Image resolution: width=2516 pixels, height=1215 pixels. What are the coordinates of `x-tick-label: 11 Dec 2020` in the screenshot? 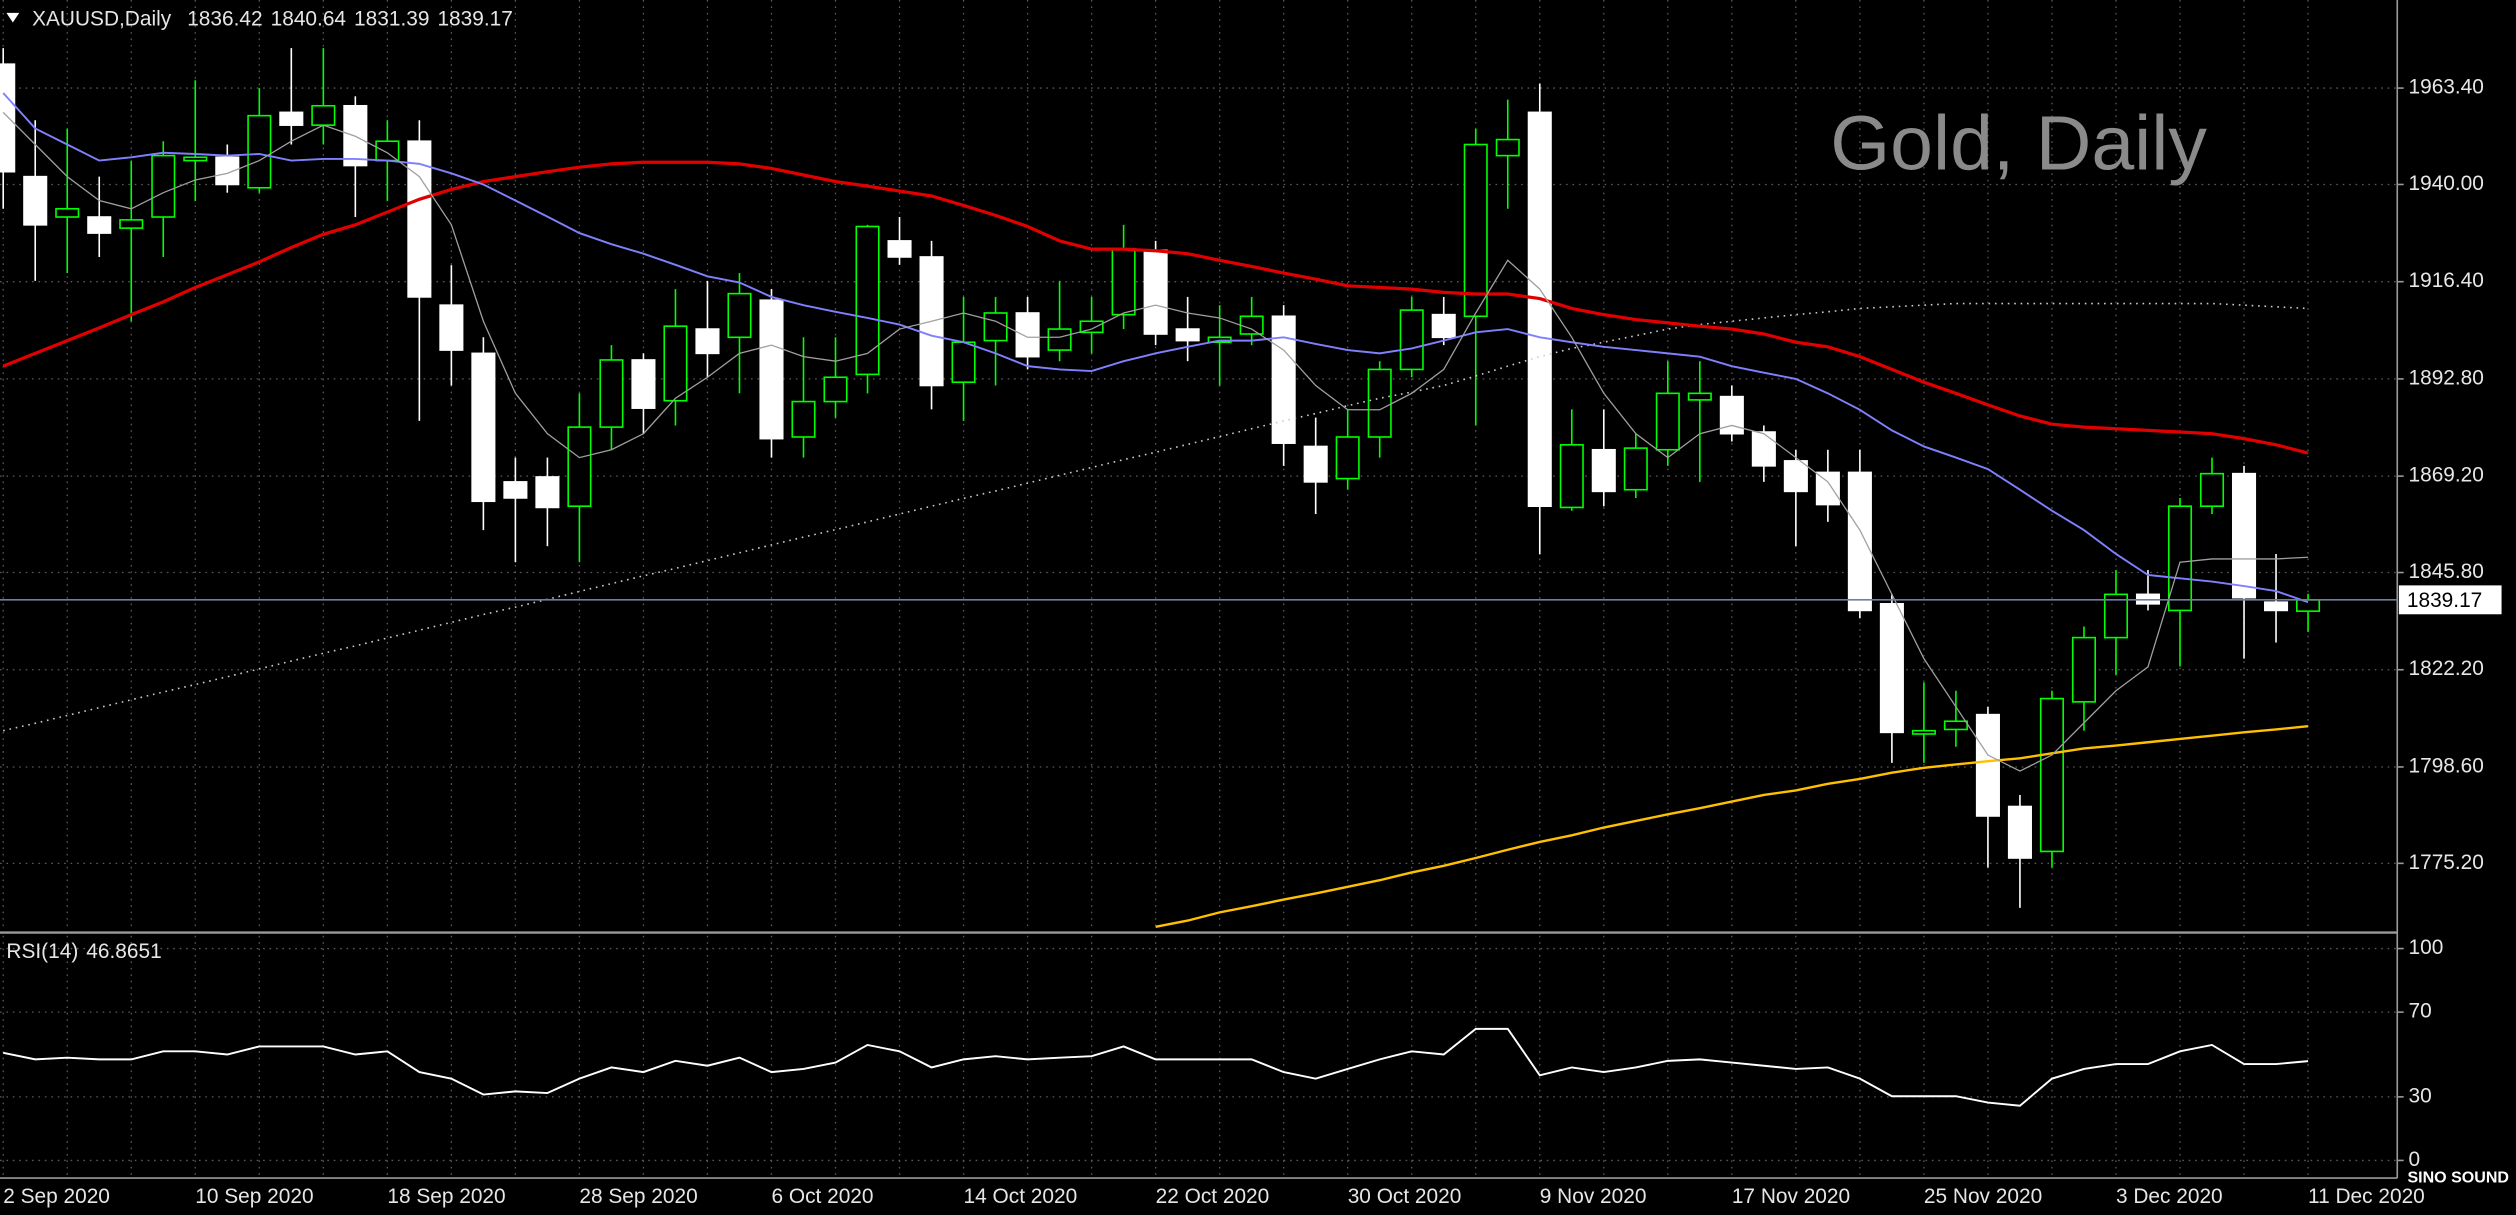 It's located at (2366, 1196).